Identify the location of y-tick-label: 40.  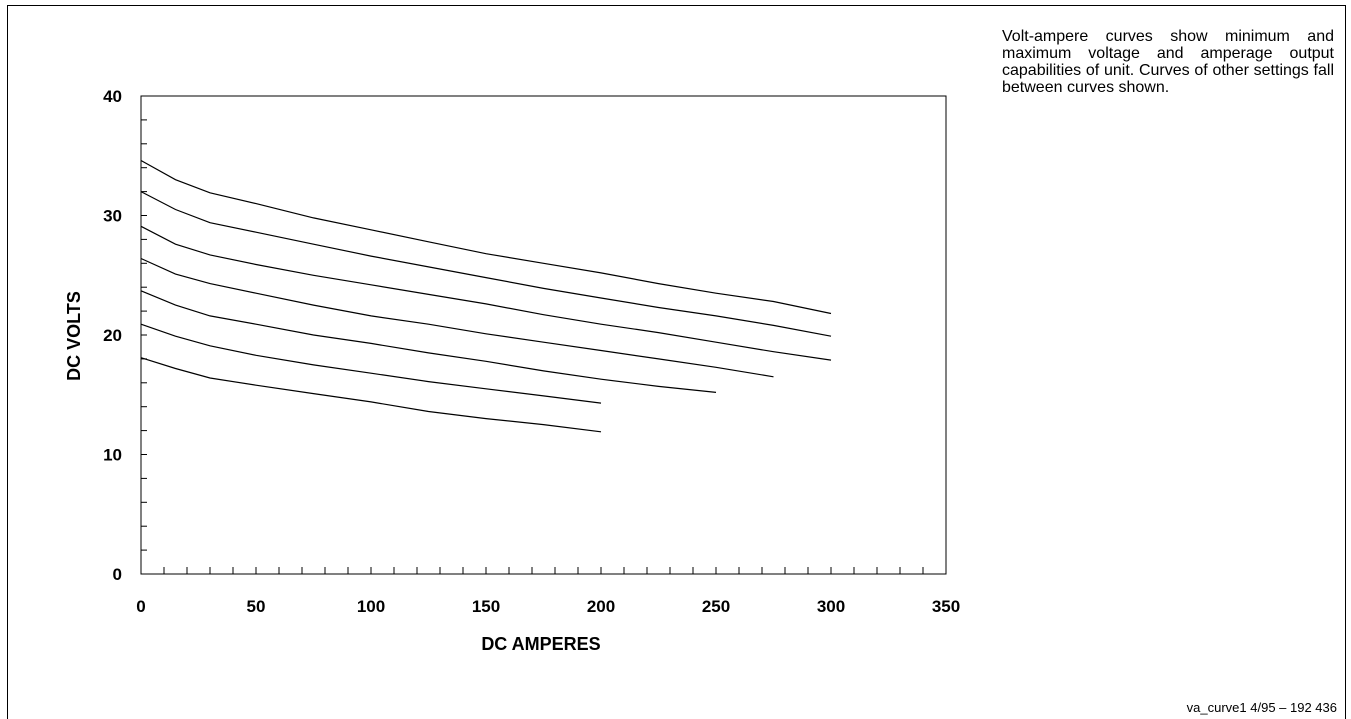
(112, 96).